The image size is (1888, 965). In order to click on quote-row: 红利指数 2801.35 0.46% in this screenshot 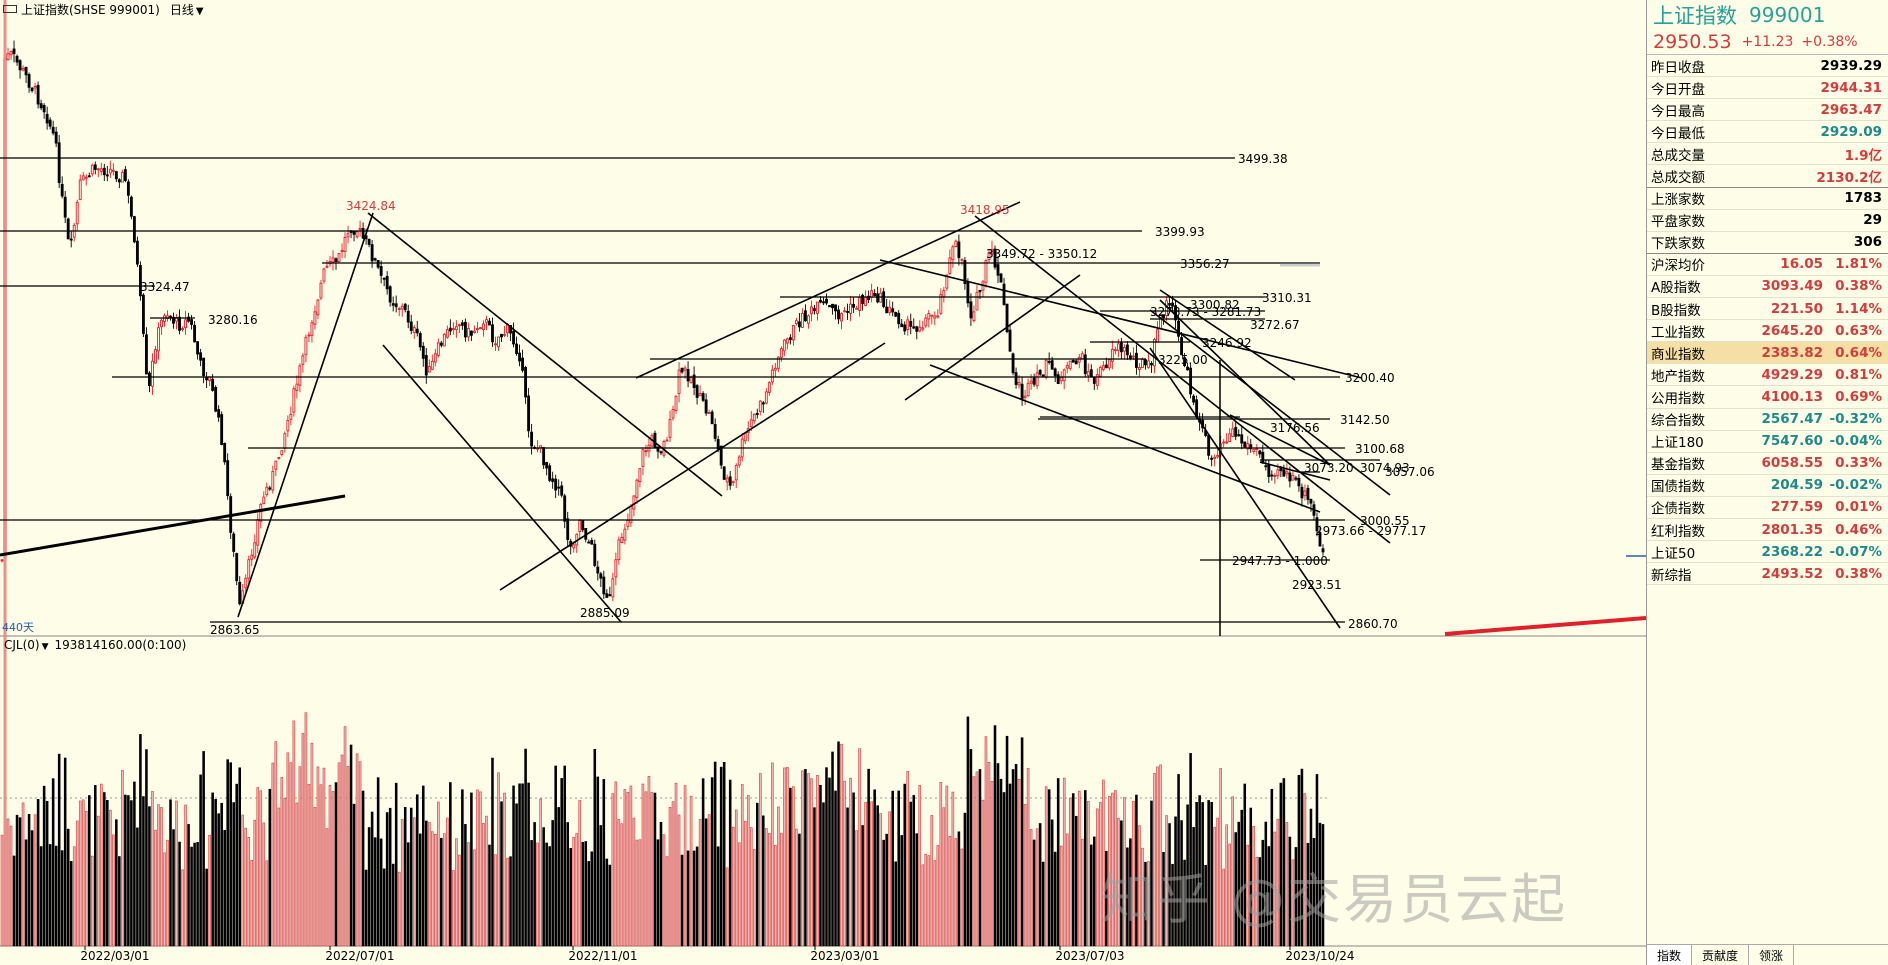, I will do `click(1767, 530)`.